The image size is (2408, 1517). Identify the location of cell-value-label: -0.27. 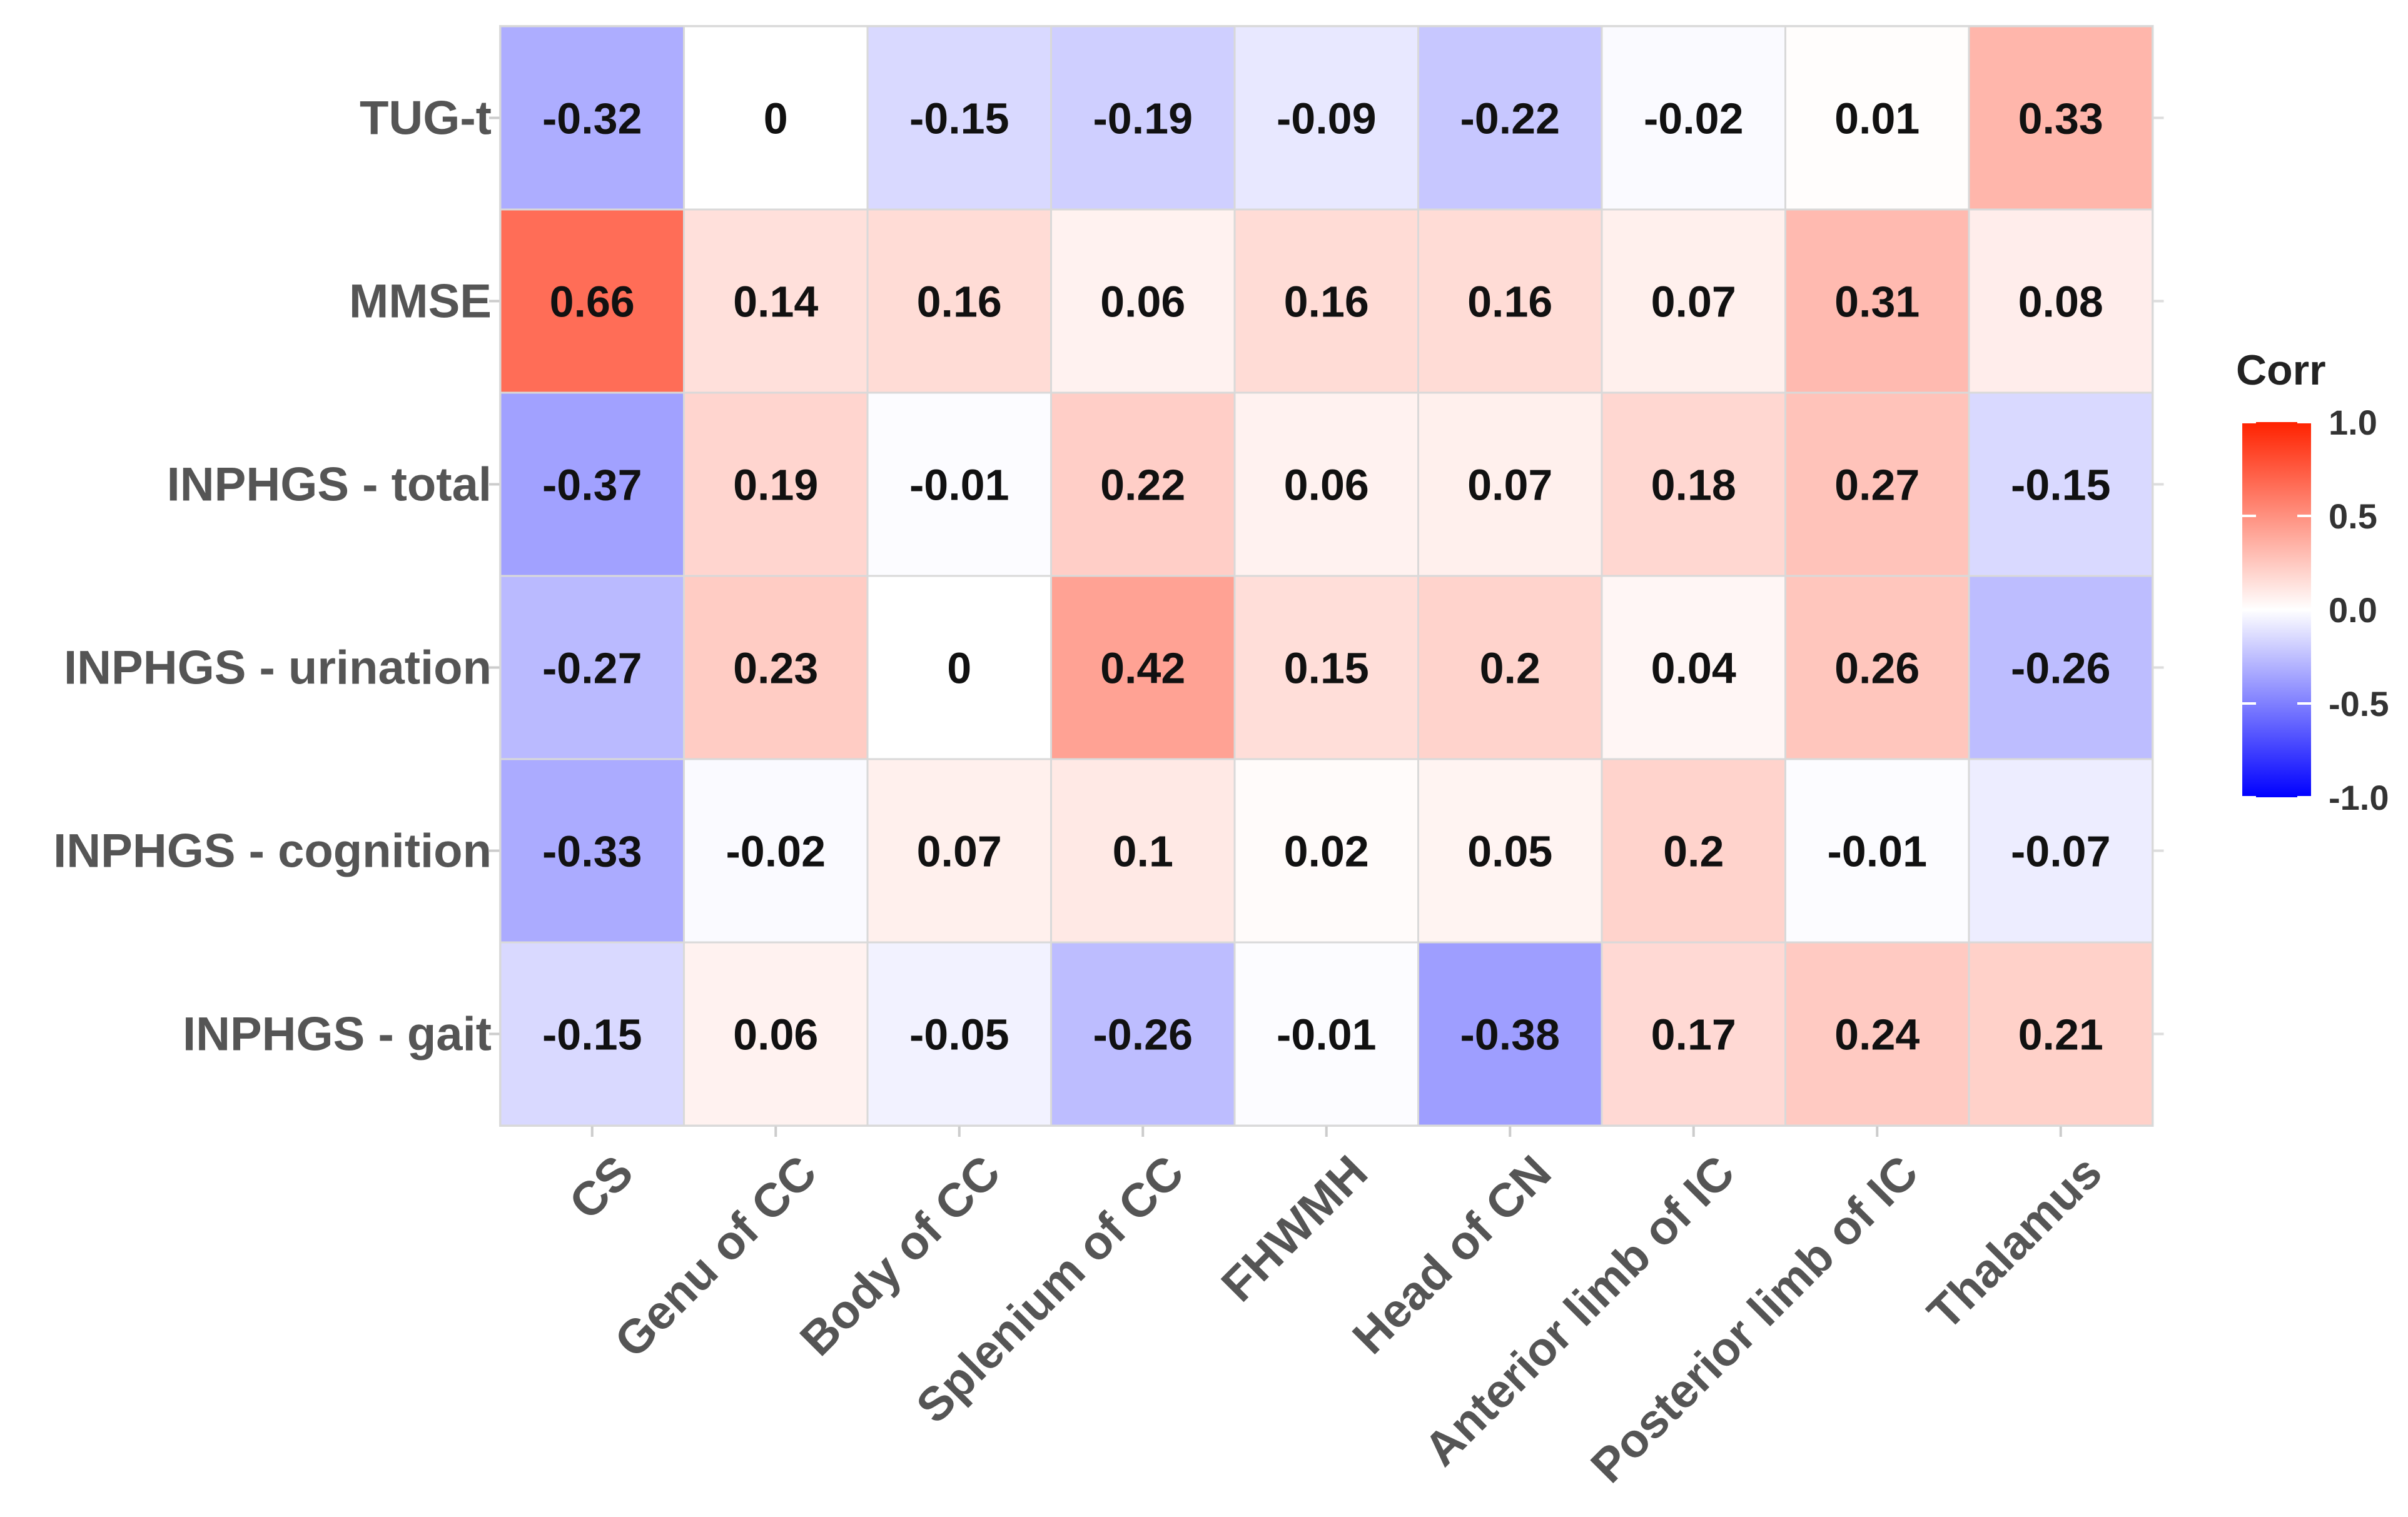
(592, 668).